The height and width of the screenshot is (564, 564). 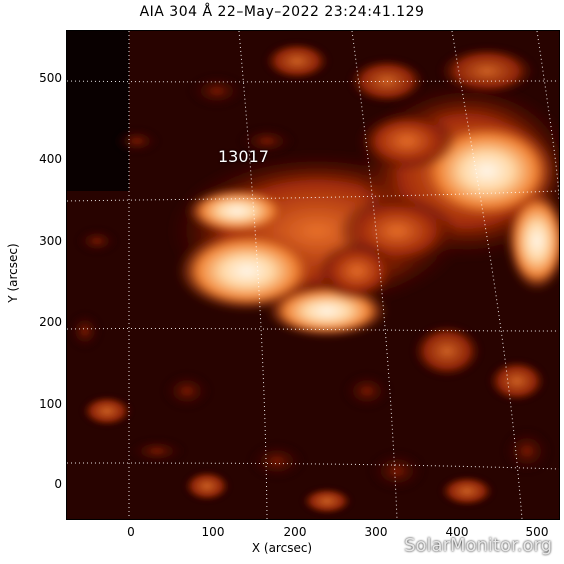 What do you see at coordinates (13, 273) in the screenshot?
I see `y-axis-label: Y (arcsec)` at bounding box center [13, 273].